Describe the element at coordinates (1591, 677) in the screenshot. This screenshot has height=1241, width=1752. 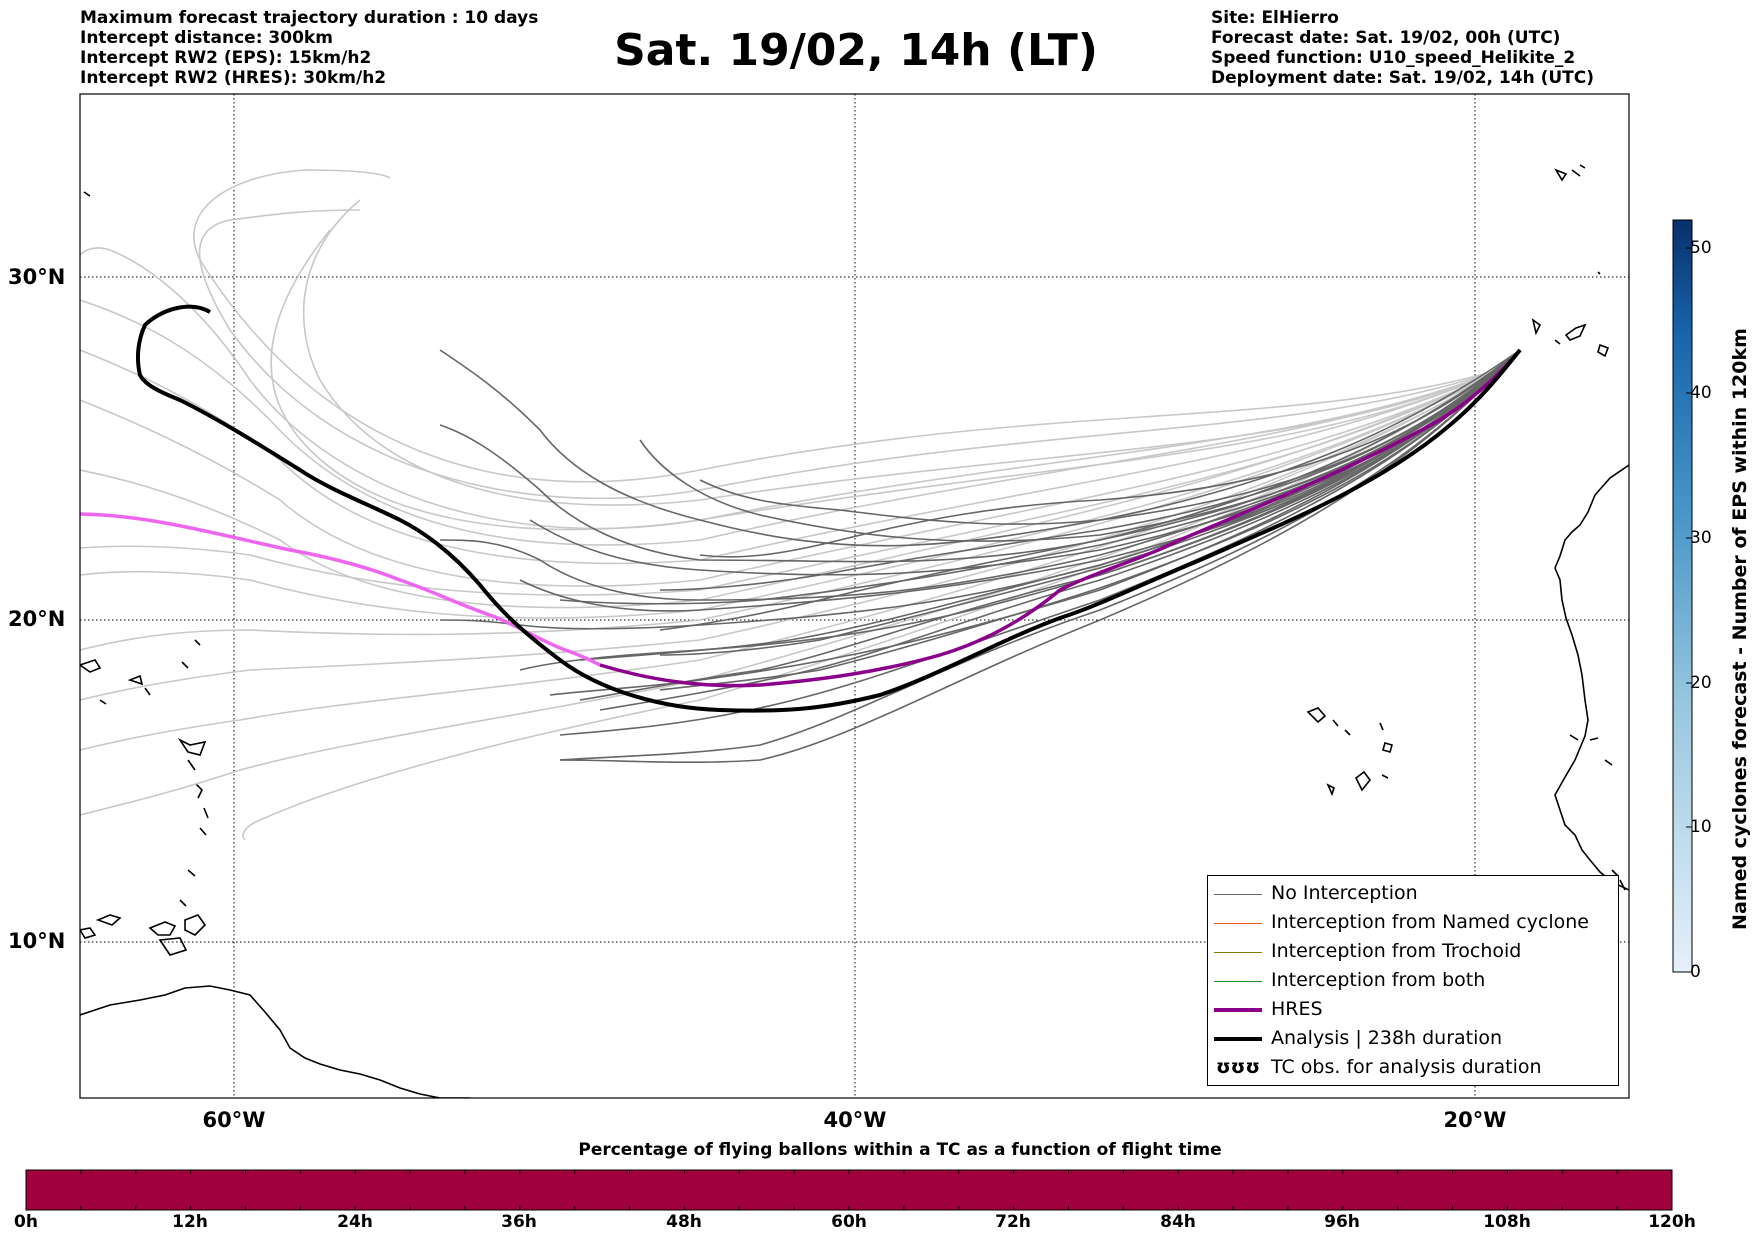
I see `coast-africa` at that location.